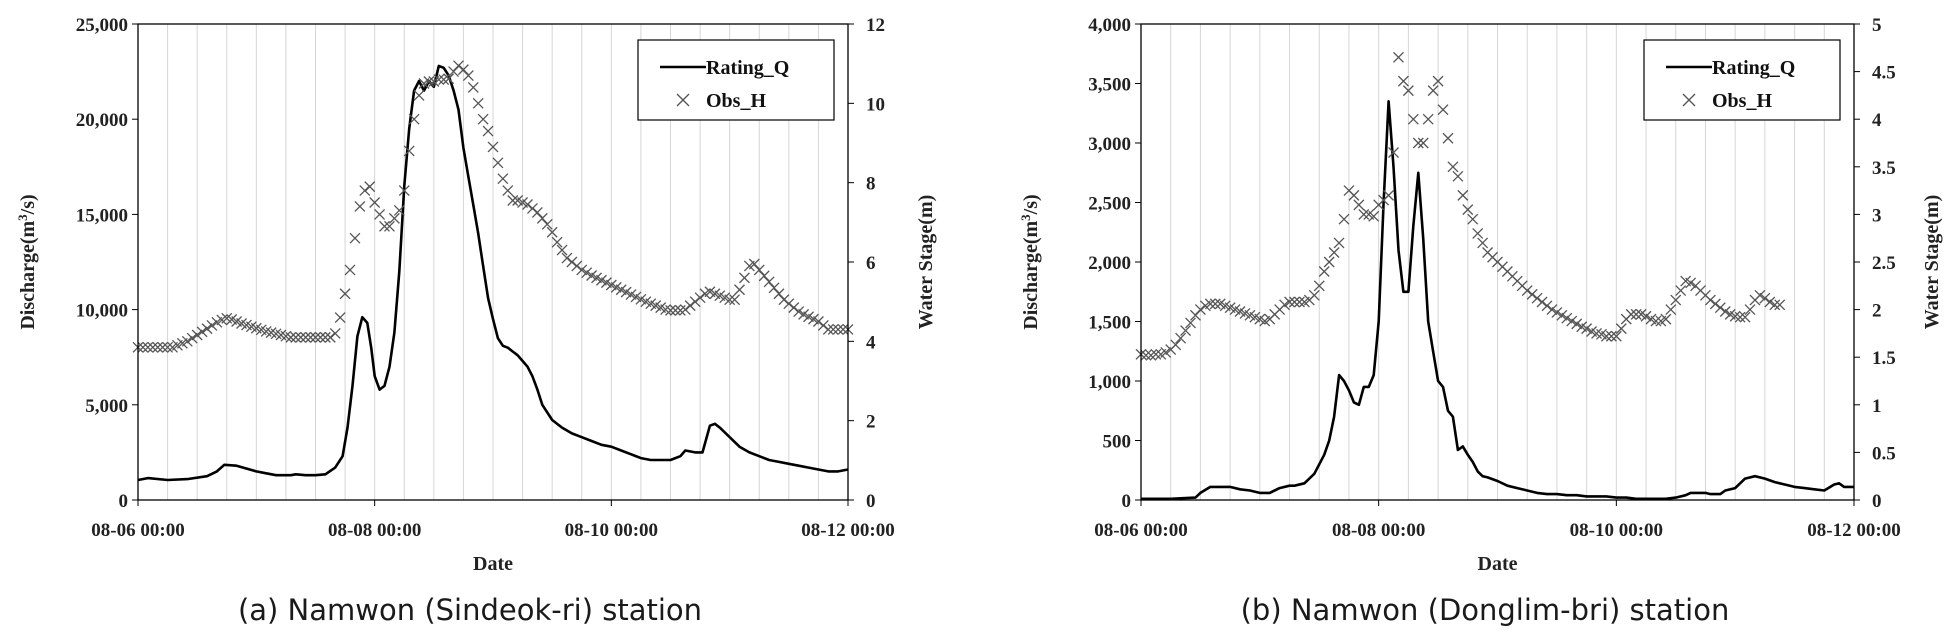 The width and height of the screenshot is (1944, 636). What do you see at coordinates (871, 184) in the screenshot?
I see `y2-tick-label: 8` at bounding box center [871, 184].